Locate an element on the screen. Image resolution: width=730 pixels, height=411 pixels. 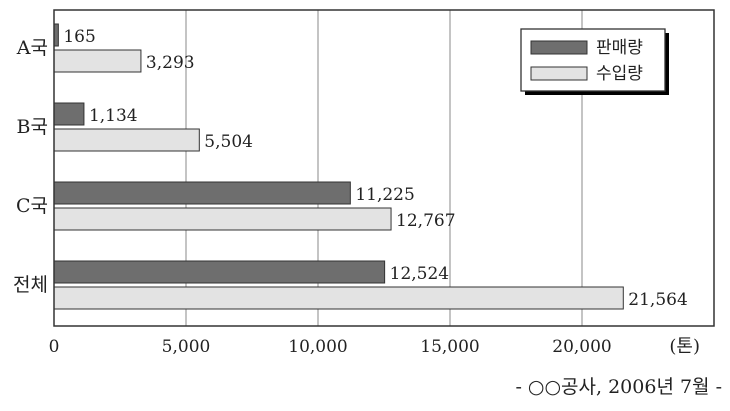
x-tick-label: 15,000 is located at coordinates (449, 347).